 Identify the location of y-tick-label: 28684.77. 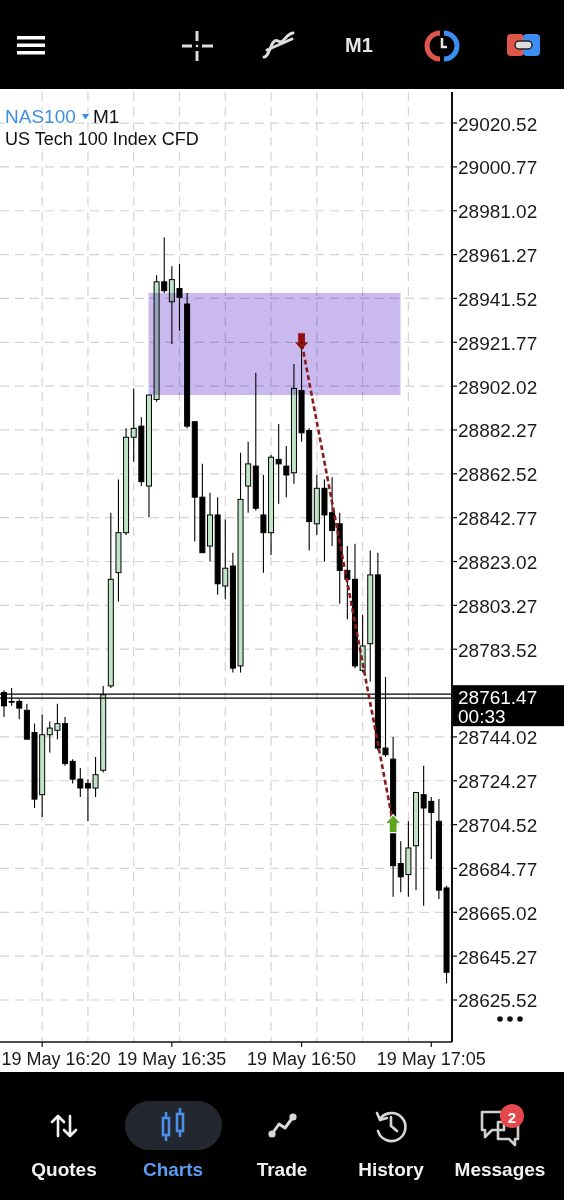
(498, 869).